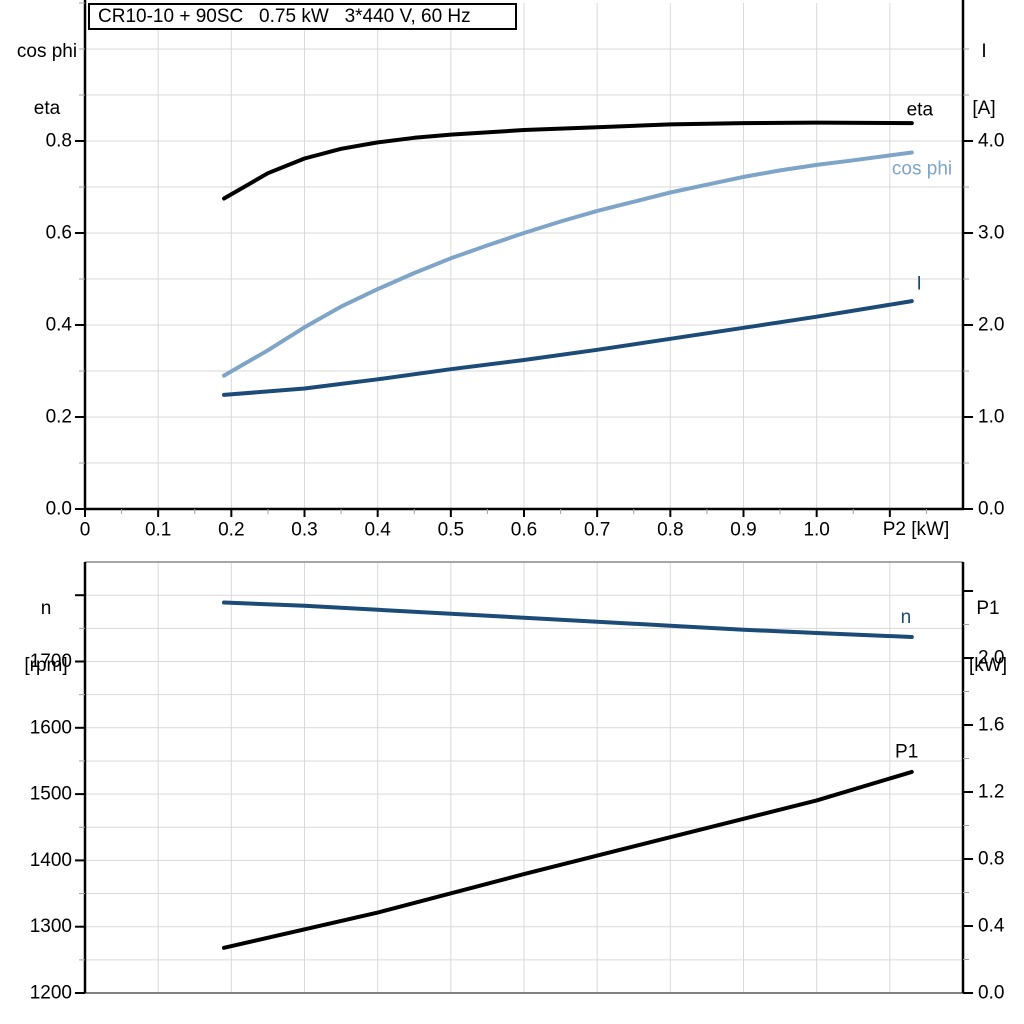  I want to click on right-axis-tick-label: 3.0, so click(991, 233).